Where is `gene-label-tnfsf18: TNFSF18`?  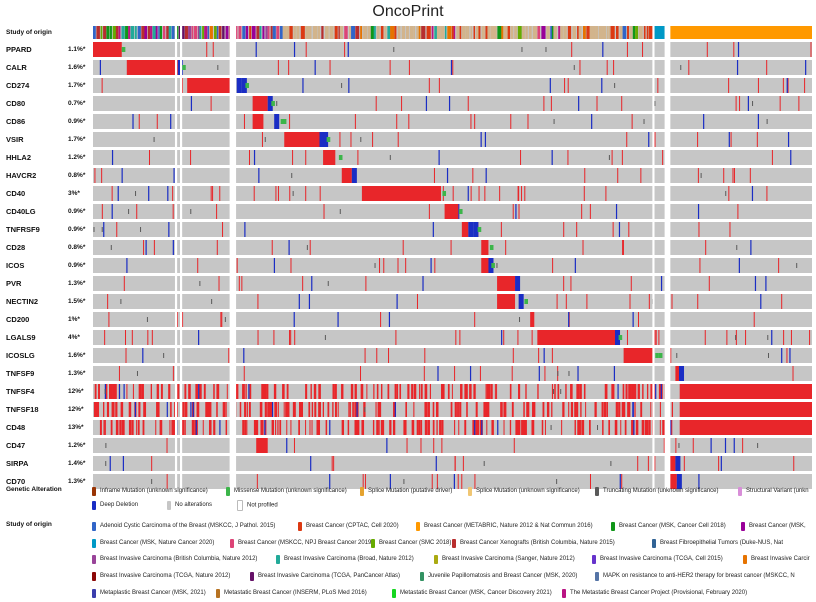
gene-label-tnfsf18: TNFSF18 is located at coordinates (22, 409).